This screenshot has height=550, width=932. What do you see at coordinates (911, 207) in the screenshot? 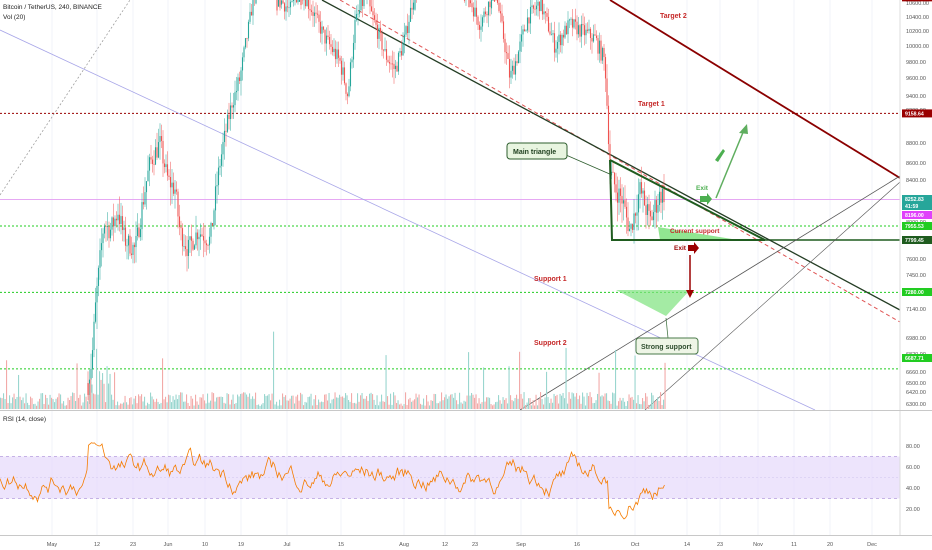
I see `price-badge-text-3: 41:59` at bounding box center [911, 207].